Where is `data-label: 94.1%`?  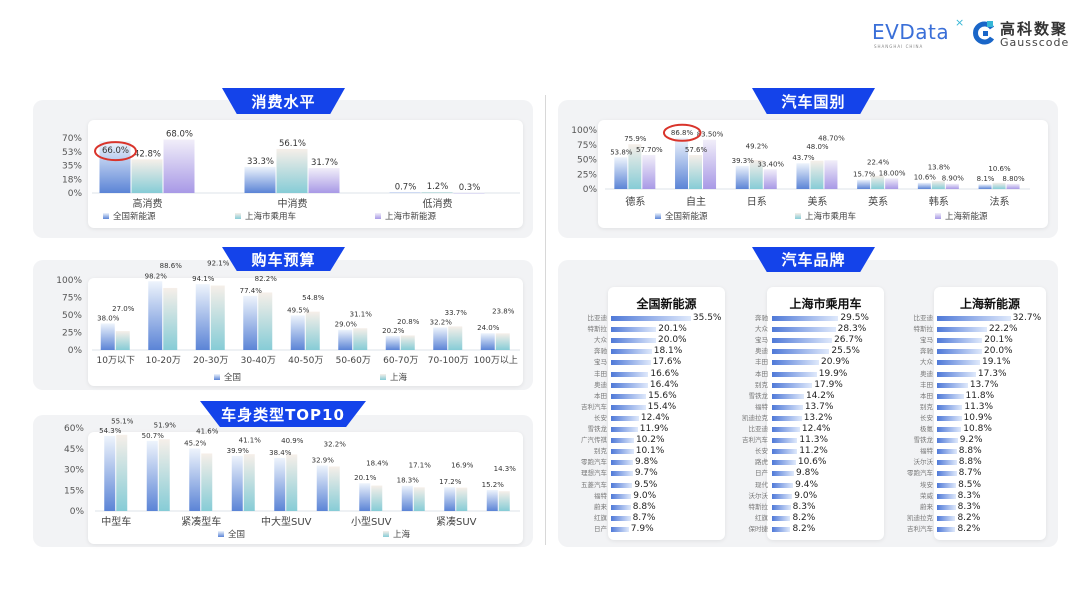 data-label: 94.1% is located at coordinates (203, 279).